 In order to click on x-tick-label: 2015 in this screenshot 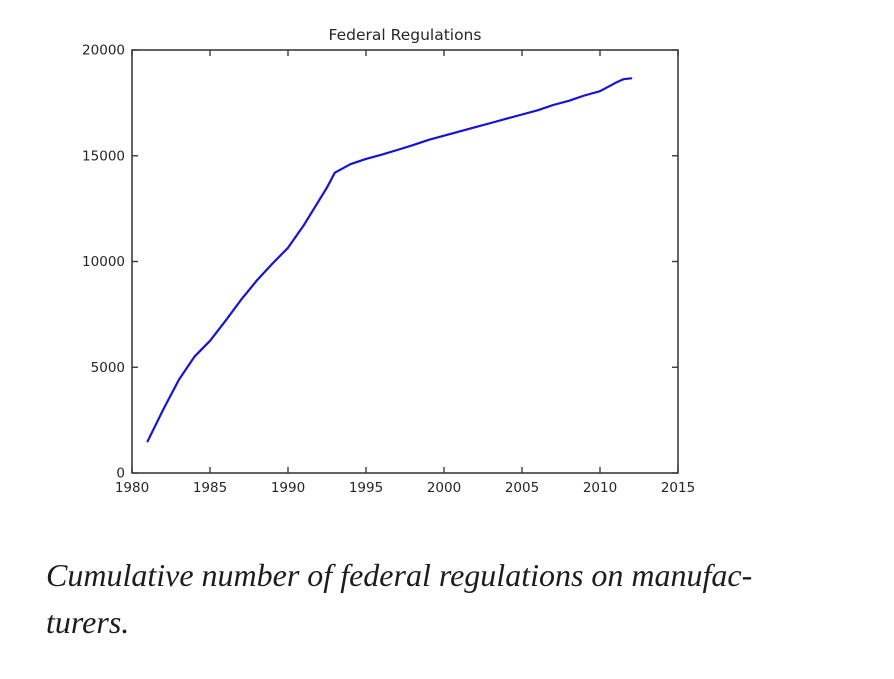, I will do `click(678, 488)`.